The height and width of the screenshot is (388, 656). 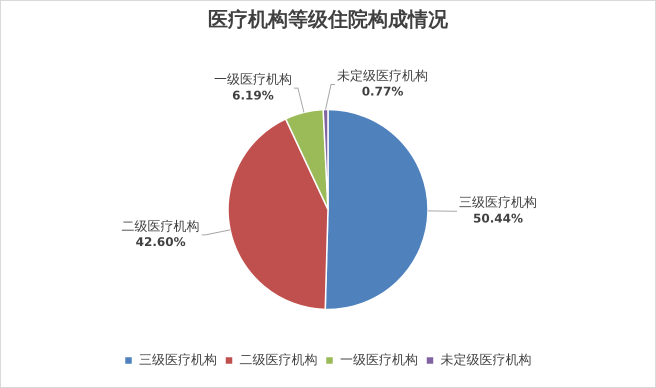 I want to click on data-label: 42.60%, so click(x=161, y=242).